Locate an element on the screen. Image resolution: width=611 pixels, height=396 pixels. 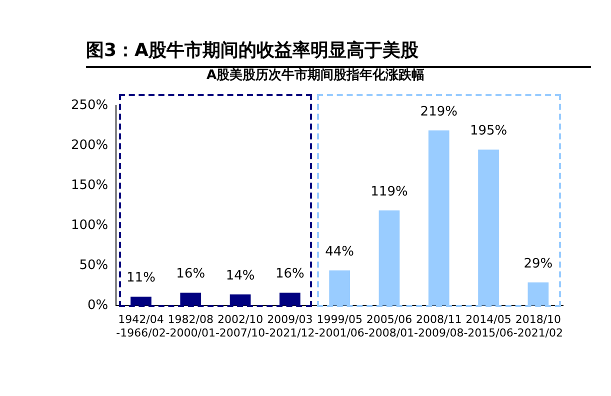
x-tick-label: 2002/10-2007/10 is located at coordinates (240, 326).